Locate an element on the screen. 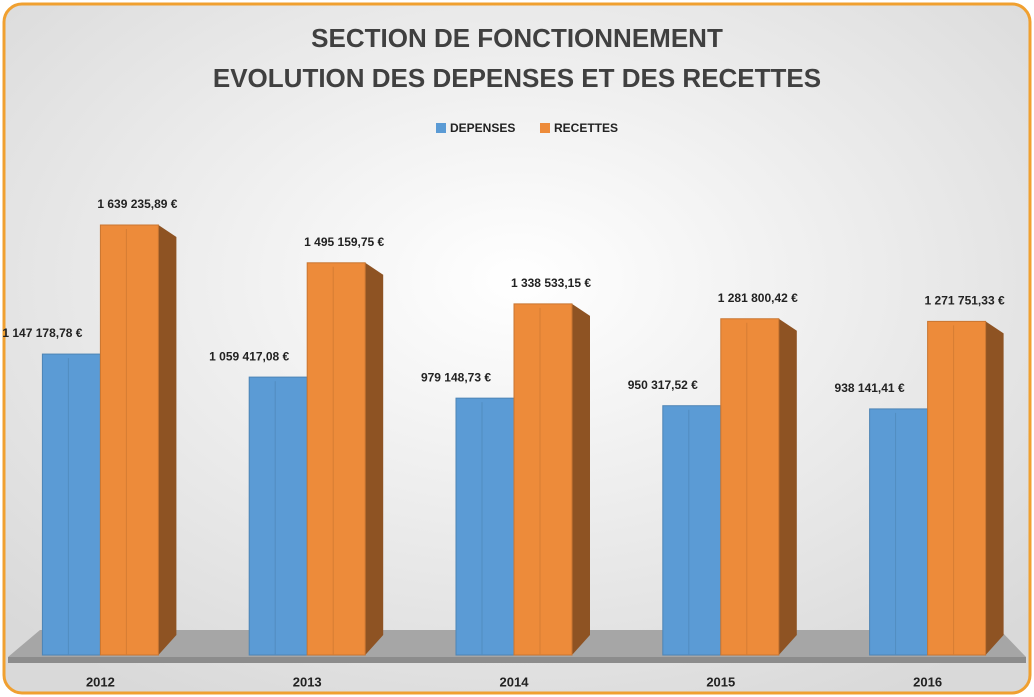 The width and height of the screenshot is (1034, 697). data-label: 950 317,52 € is located at coordinates (663, 385).